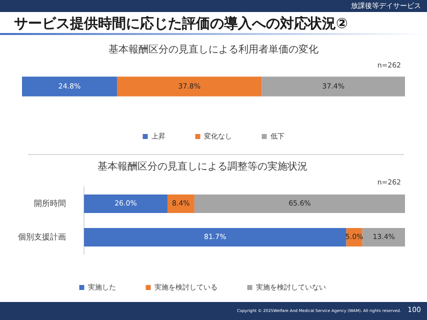 The width and height of the screenshot is (427, 320). What do you see at coordinates (50, 203) in the screenshot?
I see `y-tick-label: 開所時間` at bounding box center [50, 203].